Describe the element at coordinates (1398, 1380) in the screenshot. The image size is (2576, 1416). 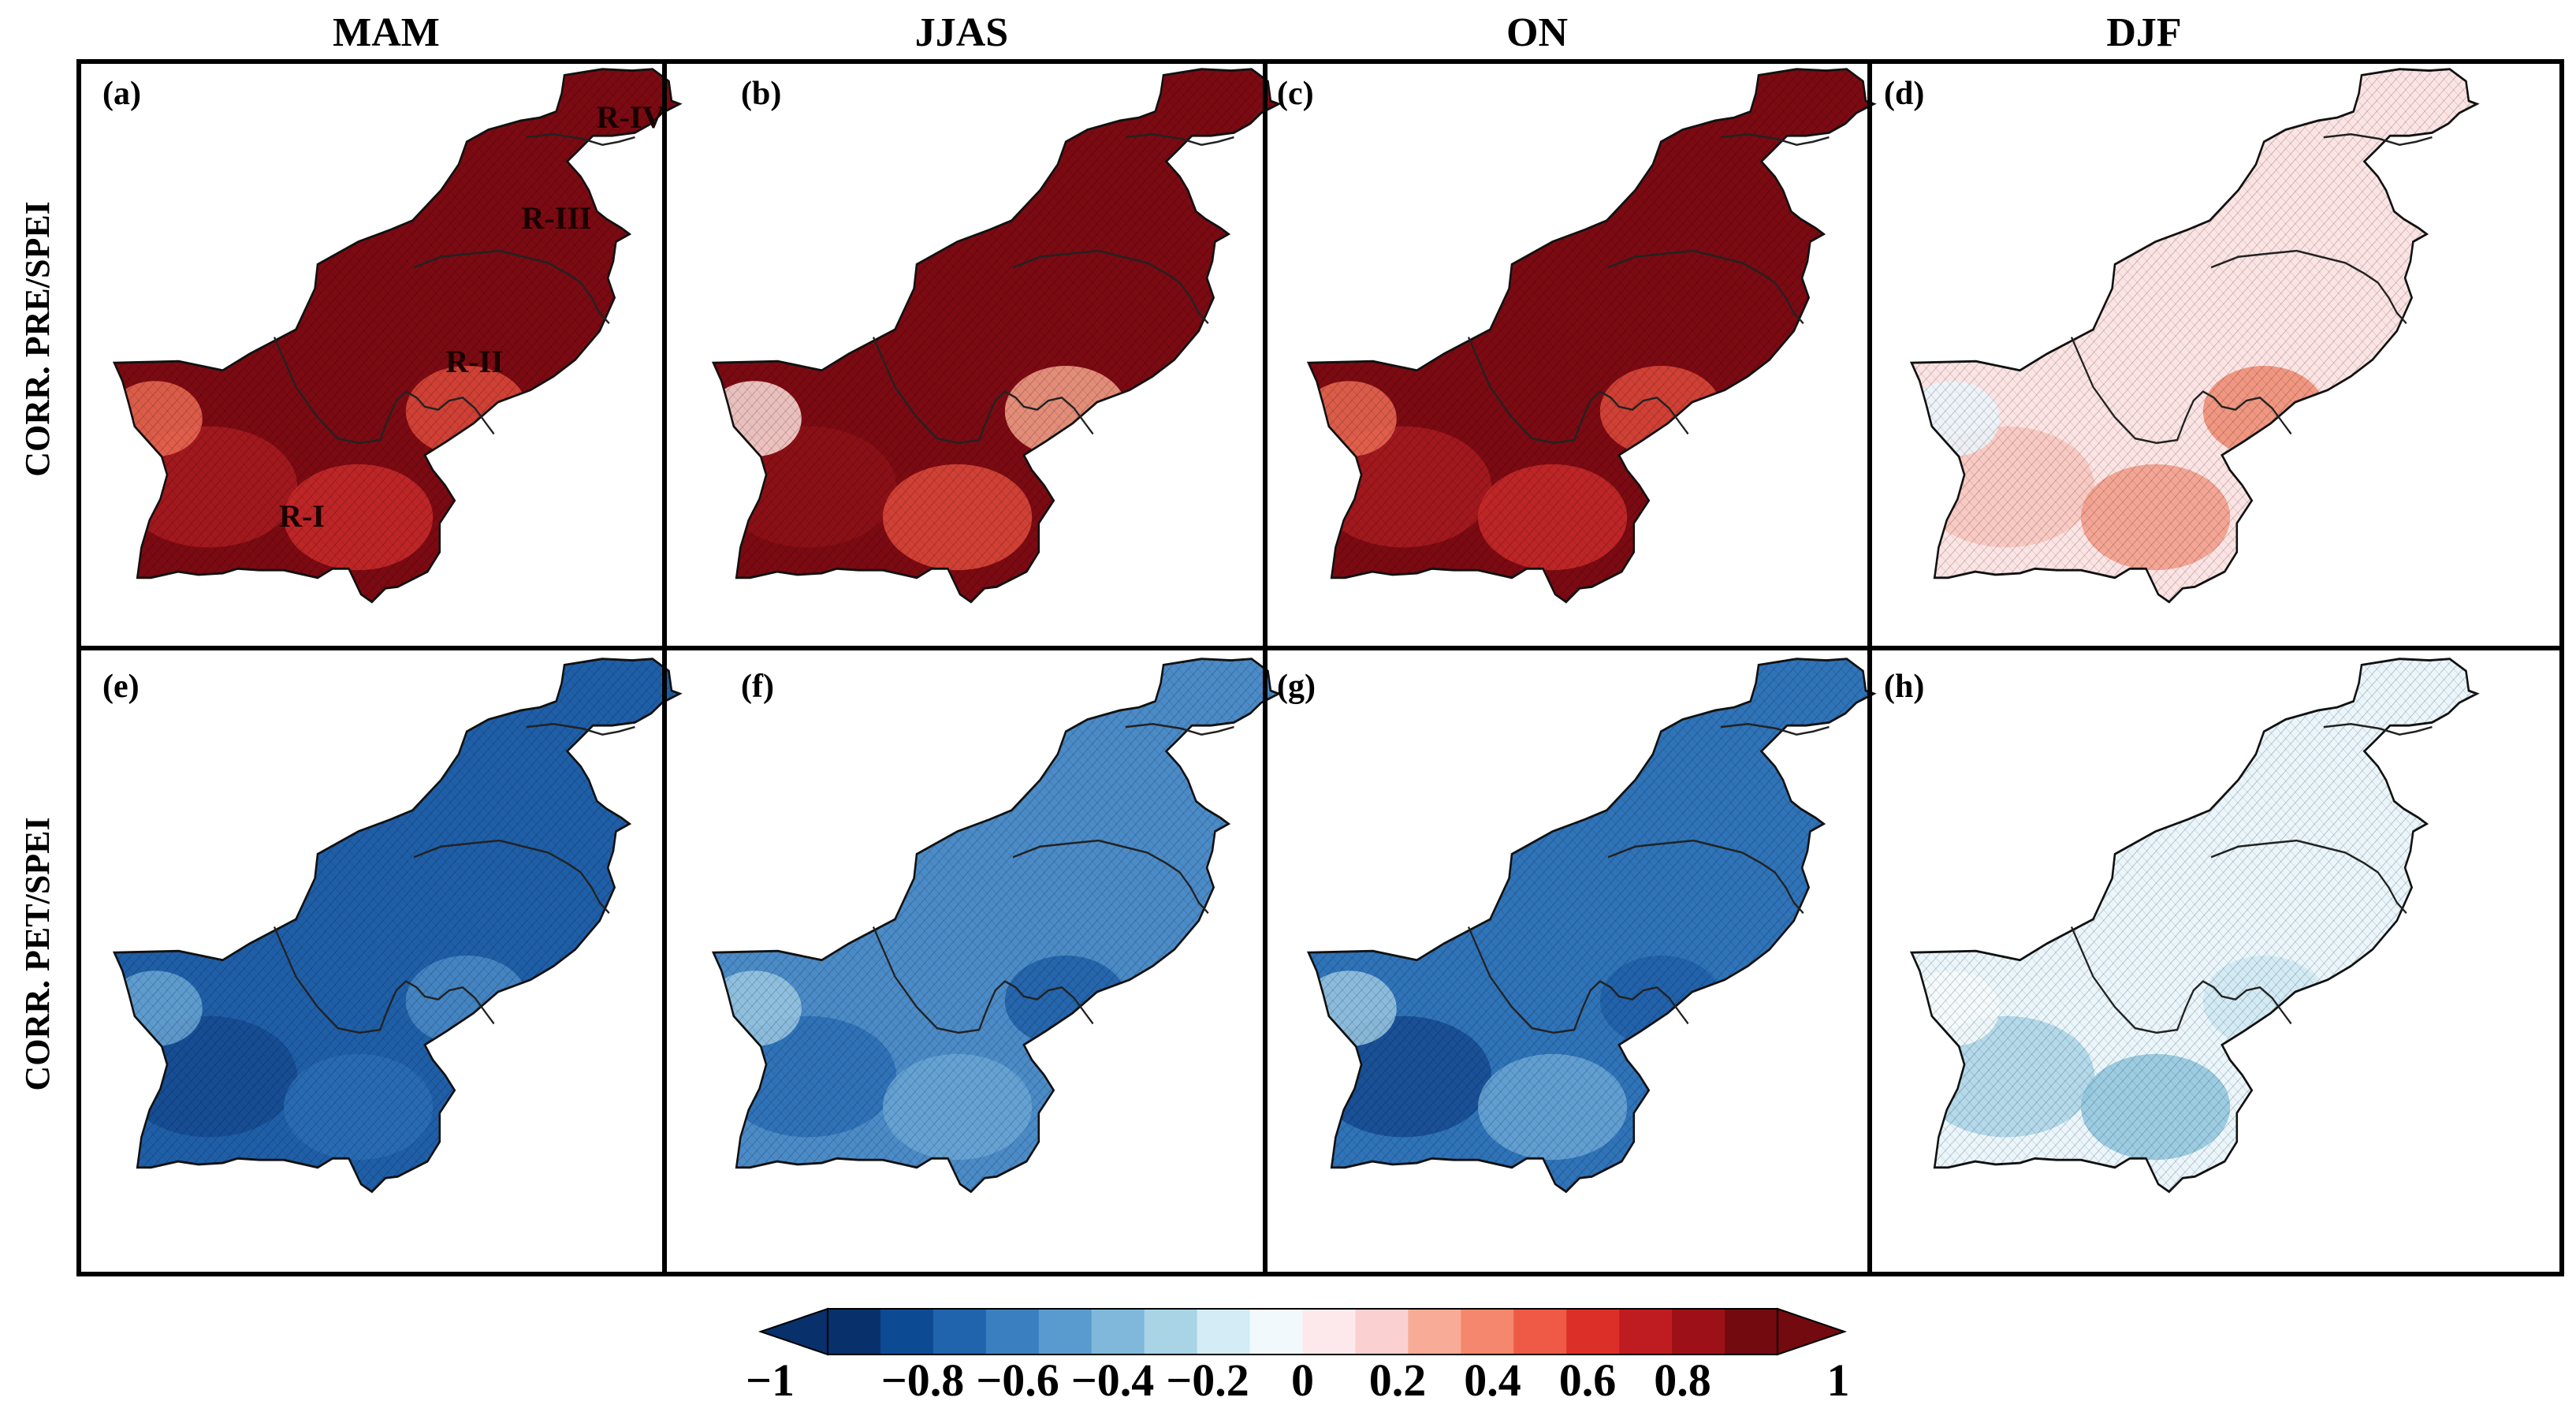
I see `colorbar-tick-label: 0.2` at that location.